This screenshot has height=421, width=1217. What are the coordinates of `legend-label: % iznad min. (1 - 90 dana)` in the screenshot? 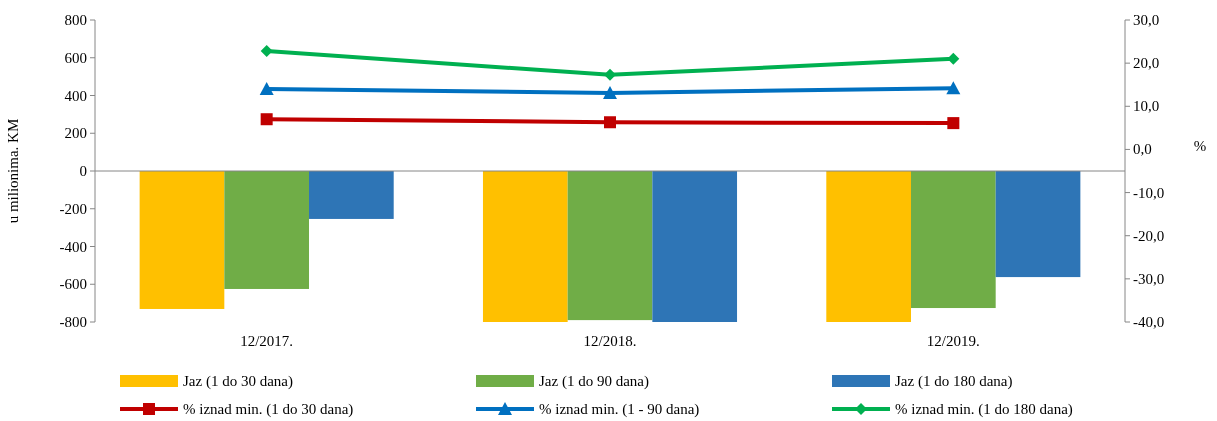 It's located at (619, 409).